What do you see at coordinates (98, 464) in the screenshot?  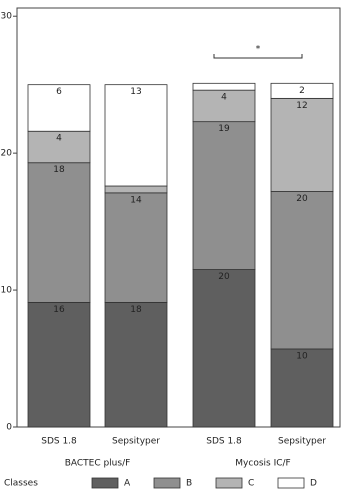 I see `group-label: BACTEC plus/F` at bounding box center [98, 464].